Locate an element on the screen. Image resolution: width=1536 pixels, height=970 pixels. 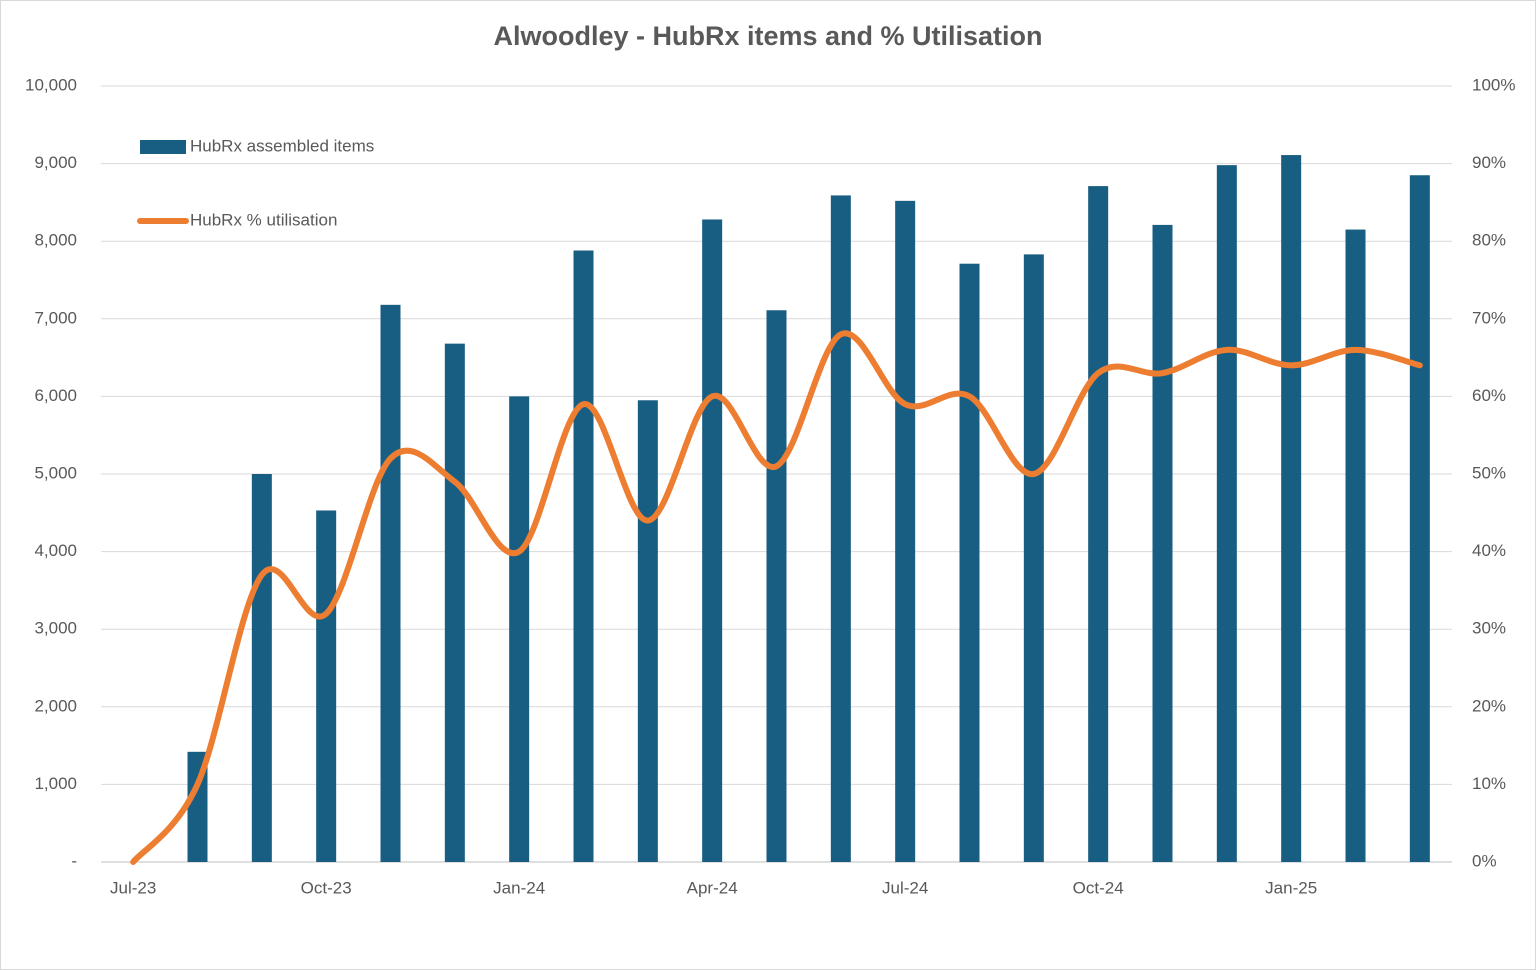
y2-tick-label: 60% is located at coordinates (1489, 395).